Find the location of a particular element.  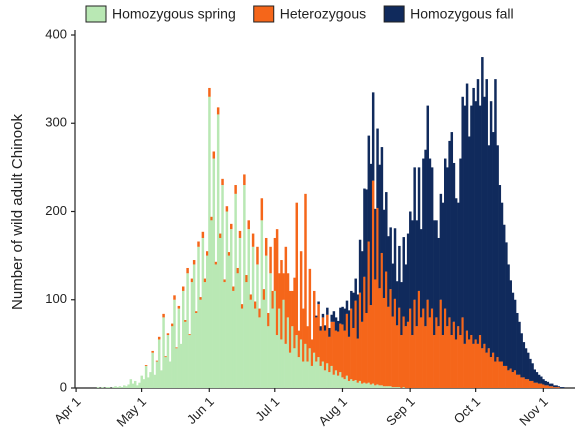

legend-label: Homozygous fall is located at coordinates (462, 14).